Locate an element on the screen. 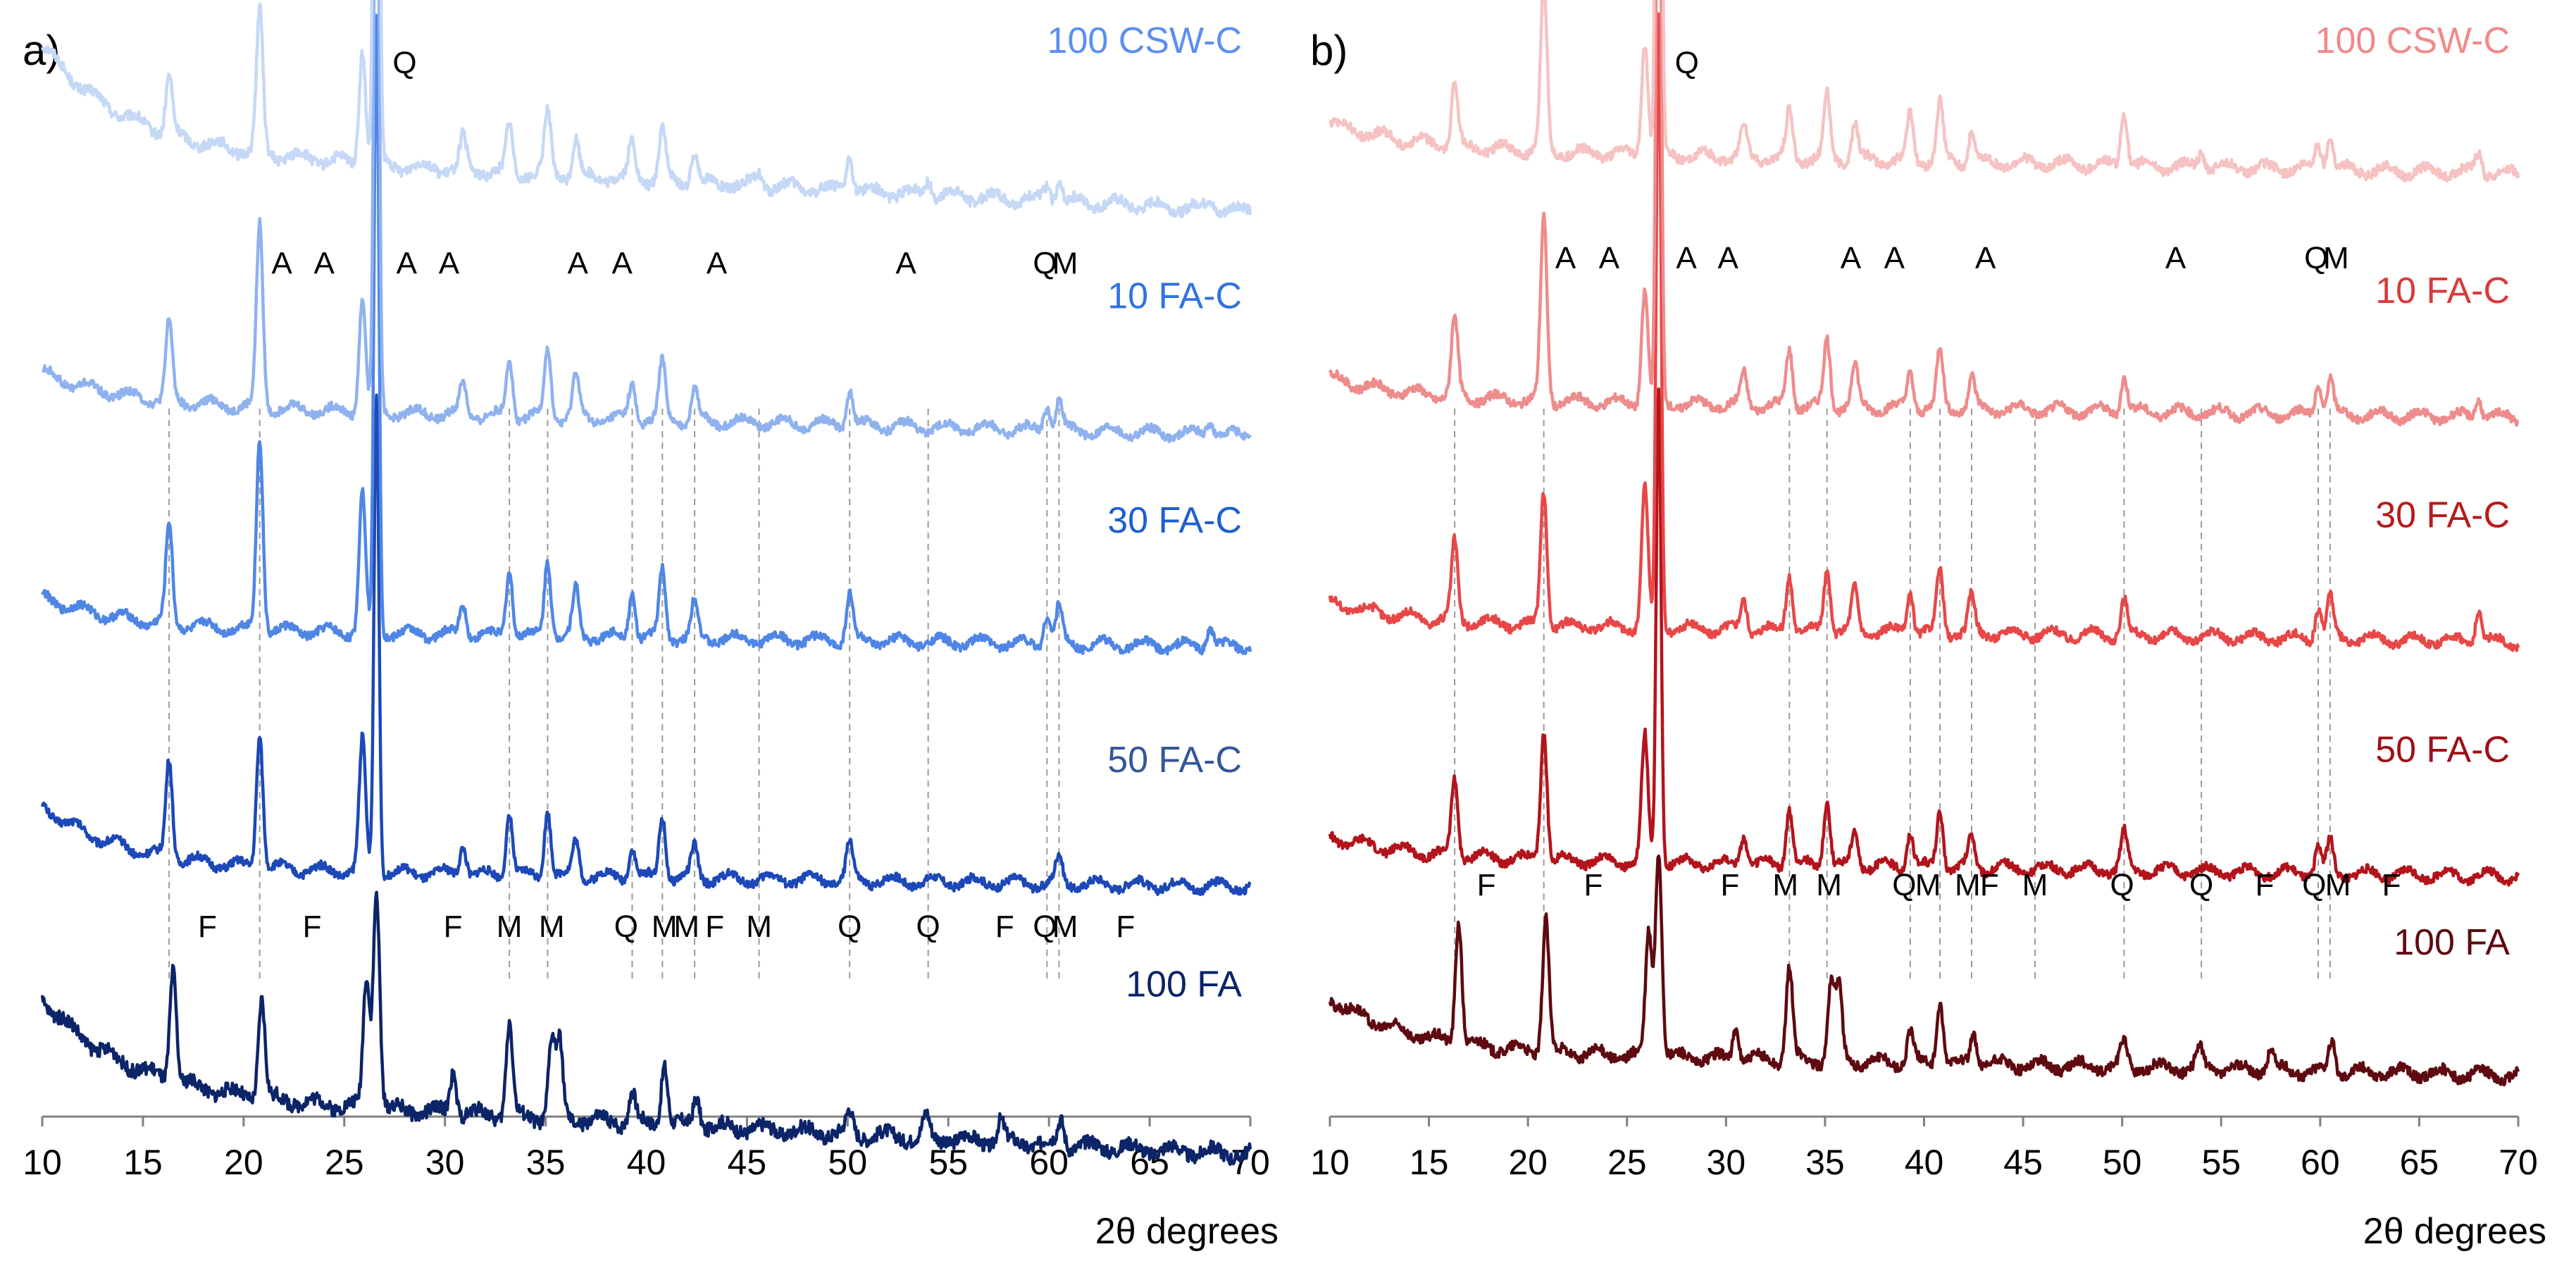 The height and width of the screenshot is (1261, 2576). panel-b-label: b) is located at coordinates (1329, 50).